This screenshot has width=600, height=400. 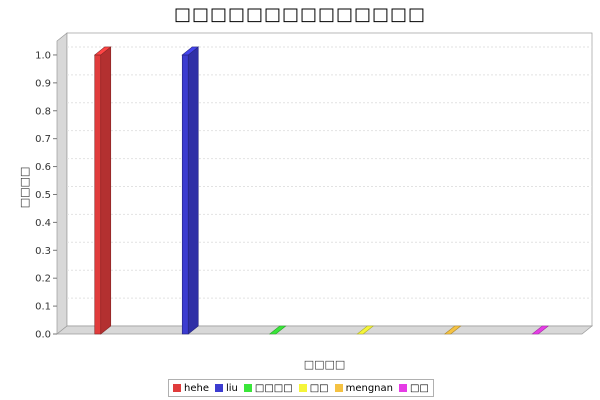 What do you see at coordinates (452, 330) in the screenshot?
I see `bar-mengnan` at bounding box center [452, 330].